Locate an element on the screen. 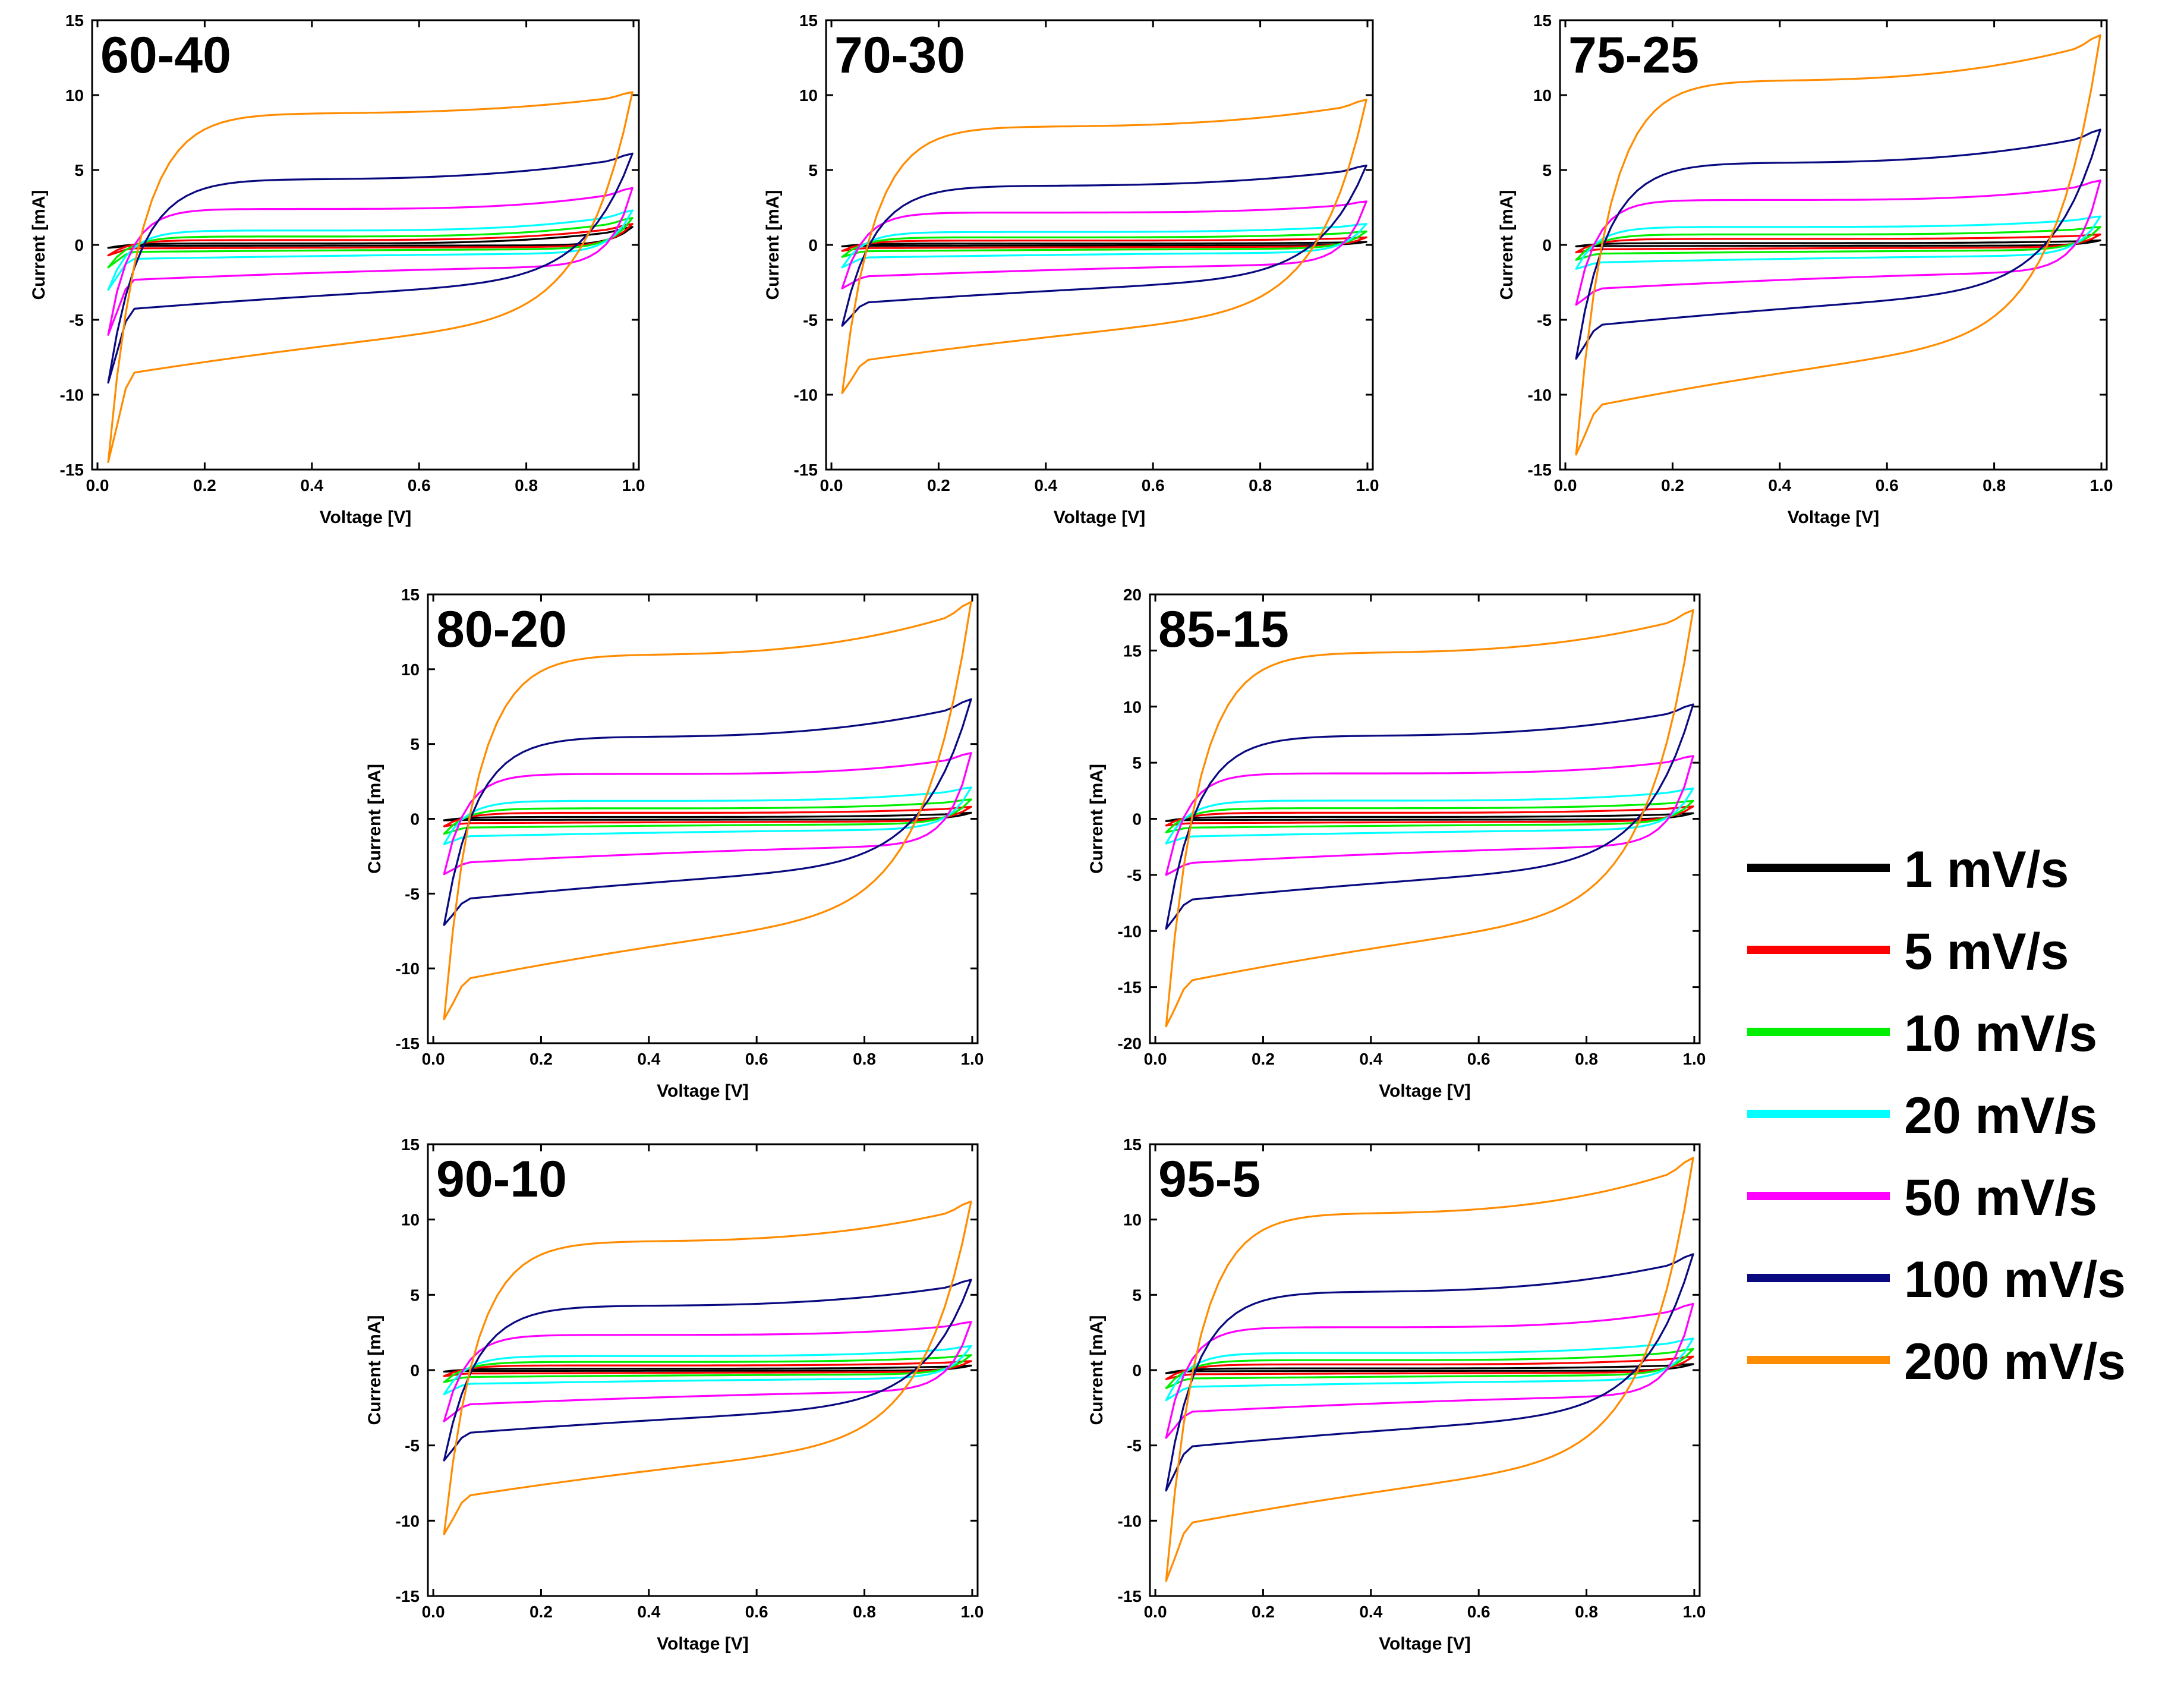 The image size is (2184, 1681). panel-title: 60-40 is located at coordinates (165, 55).